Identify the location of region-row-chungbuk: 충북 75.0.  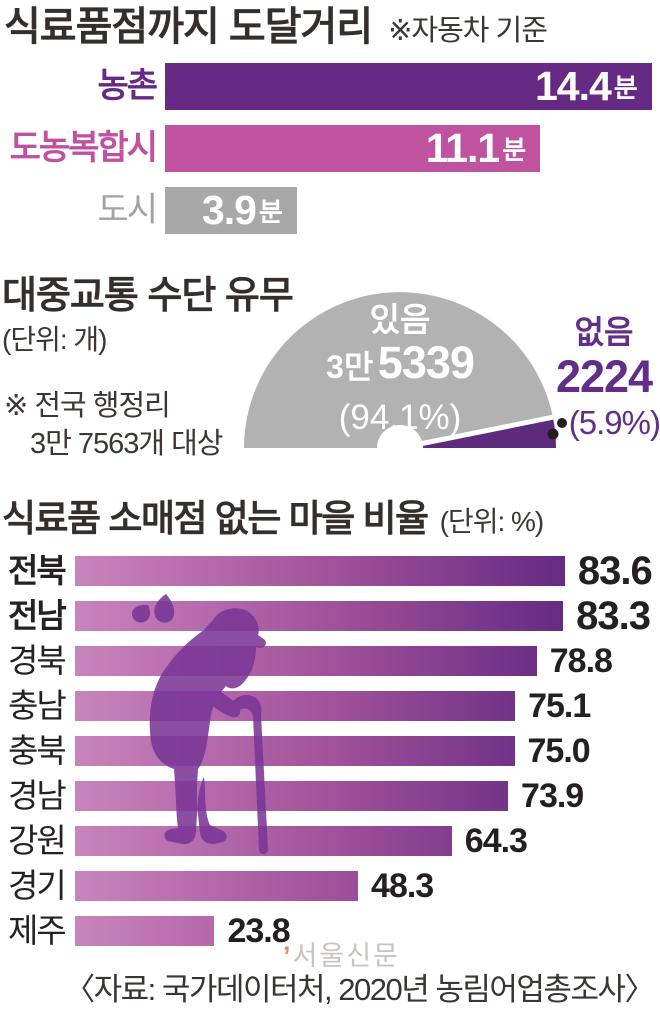
(330, 751).